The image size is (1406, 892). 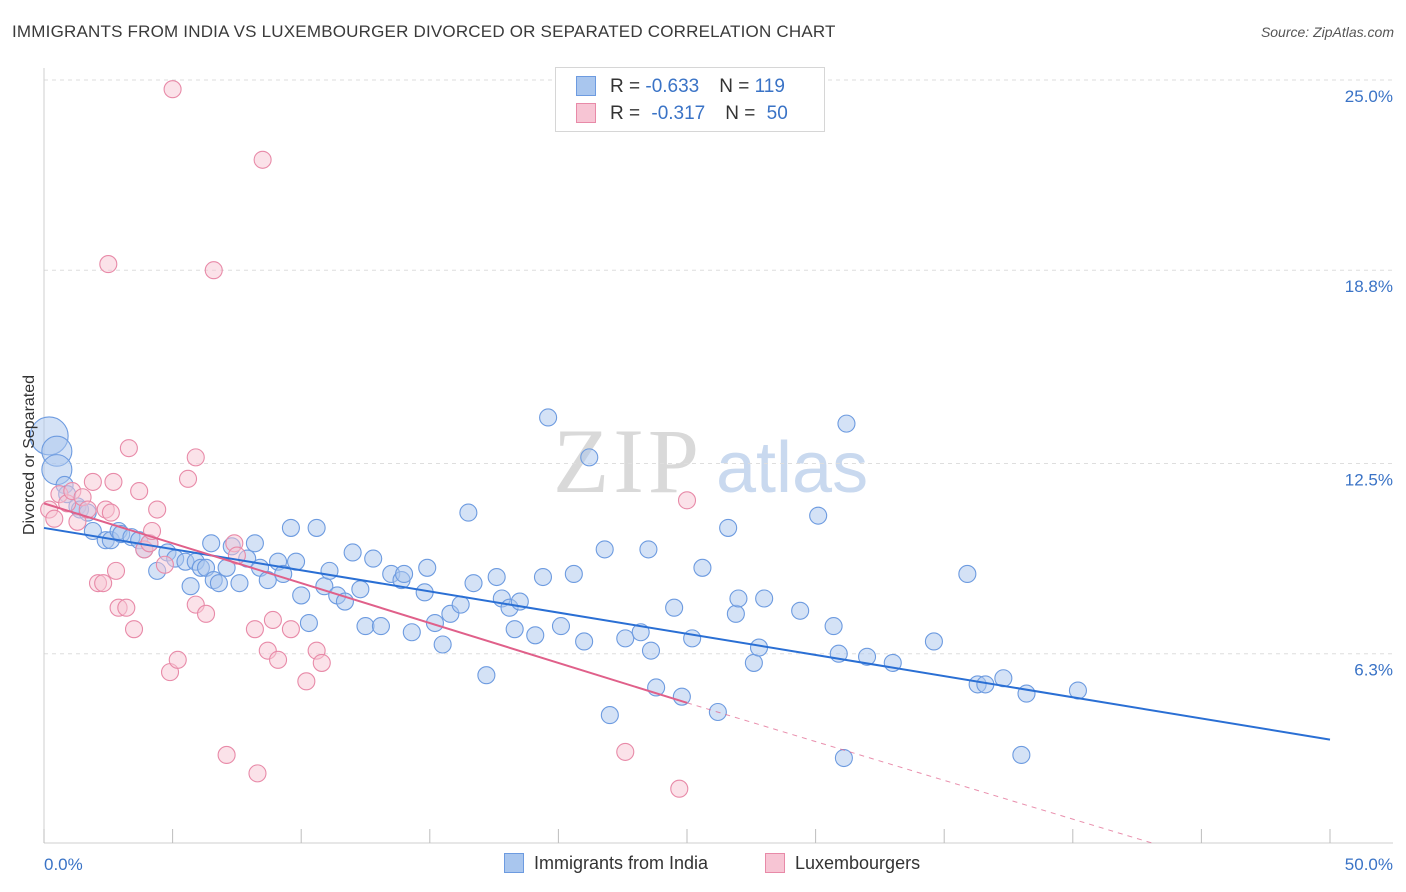 What do you see at coordinates (858, 863) in the screenshot?
I see `series-legend-label: Luxembourgers` at bounding box center [858, 863].